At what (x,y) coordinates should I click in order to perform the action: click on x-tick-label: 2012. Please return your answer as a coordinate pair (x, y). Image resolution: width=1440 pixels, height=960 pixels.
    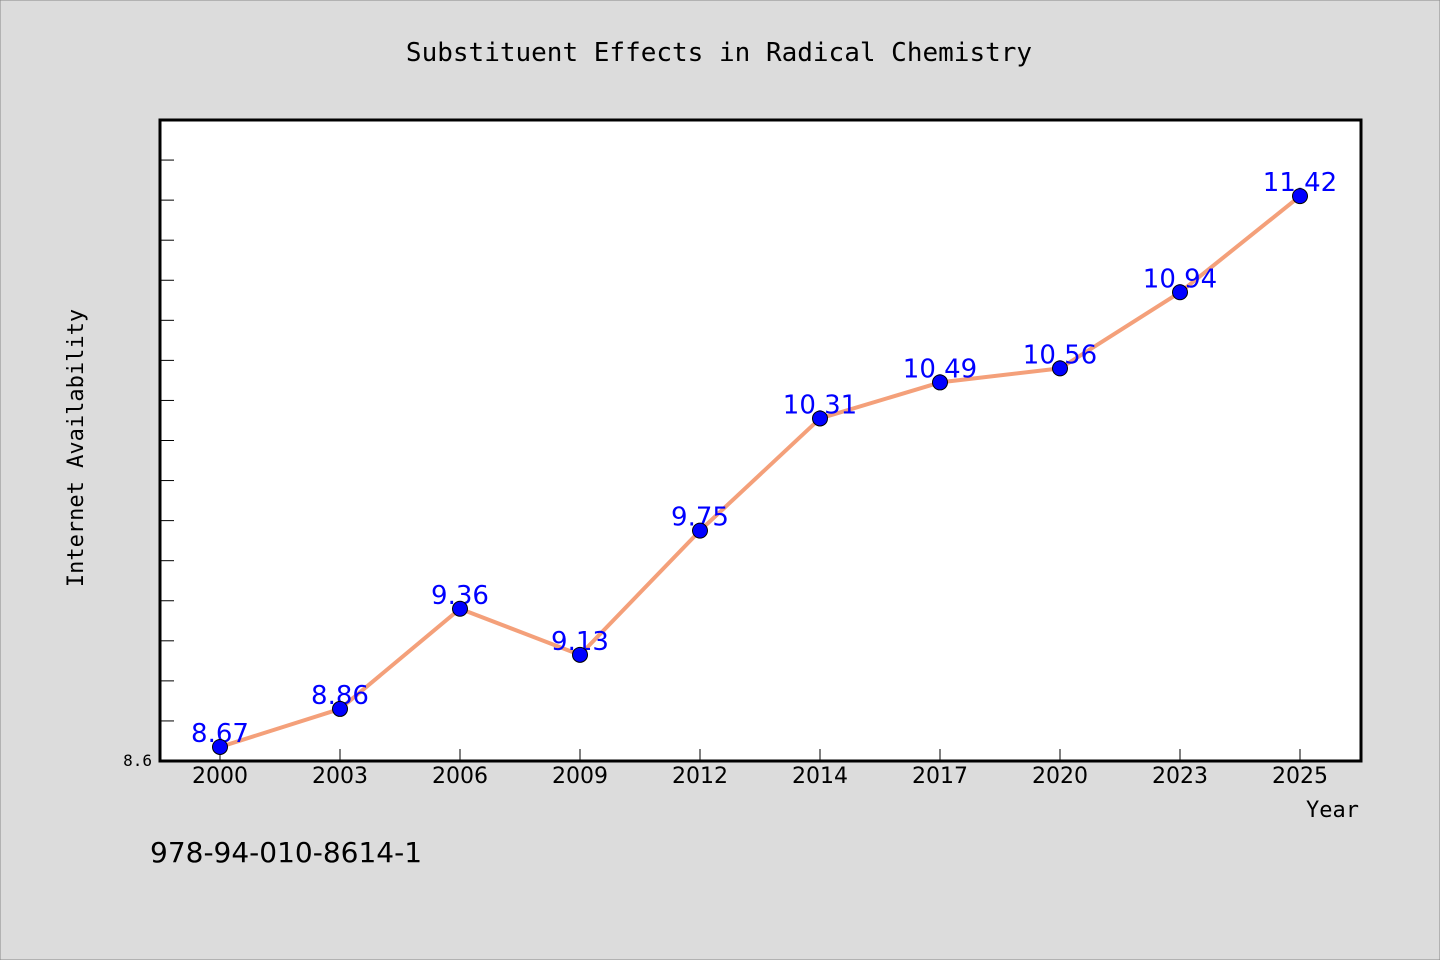
    Looking at the image, I should click on (700, 776).